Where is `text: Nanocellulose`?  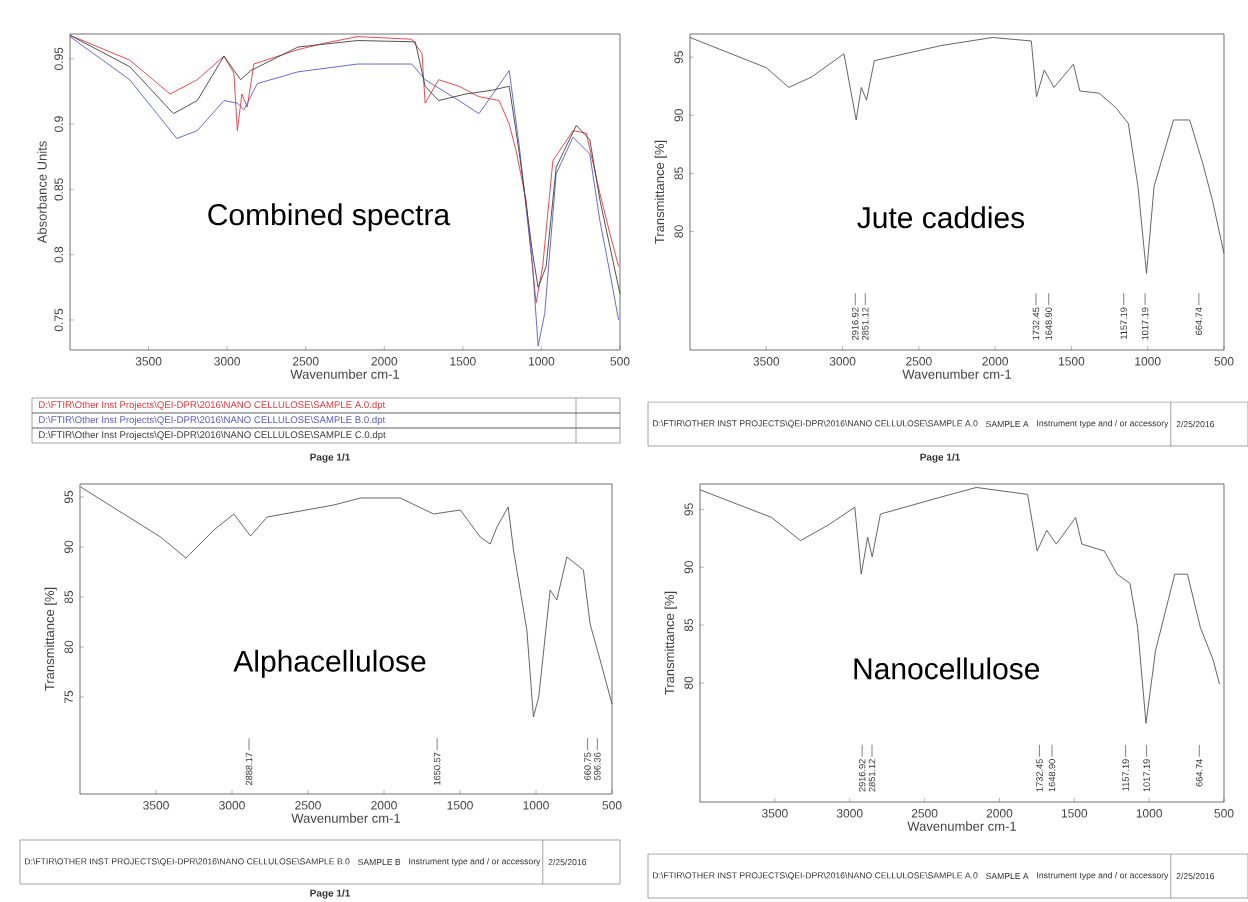 text: Nanocellulose is located at coordinates (947, 668).